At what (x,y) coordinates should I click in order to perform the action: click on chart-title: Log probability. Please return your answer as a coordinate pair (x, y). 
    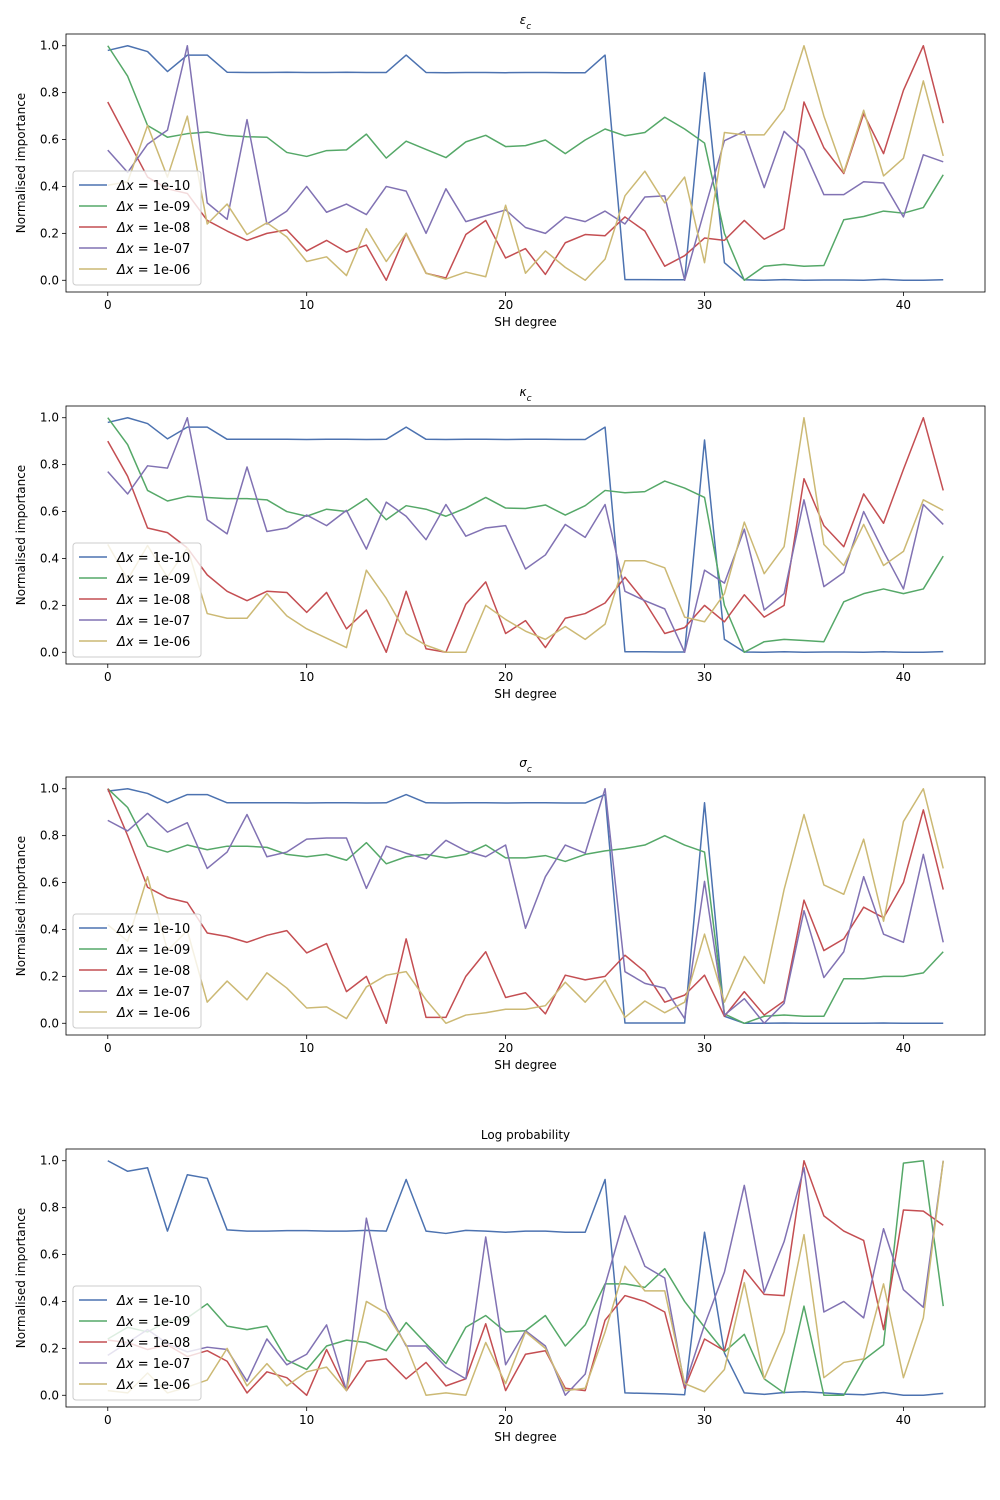
    Looking at the image, I should click on (525, 1135).